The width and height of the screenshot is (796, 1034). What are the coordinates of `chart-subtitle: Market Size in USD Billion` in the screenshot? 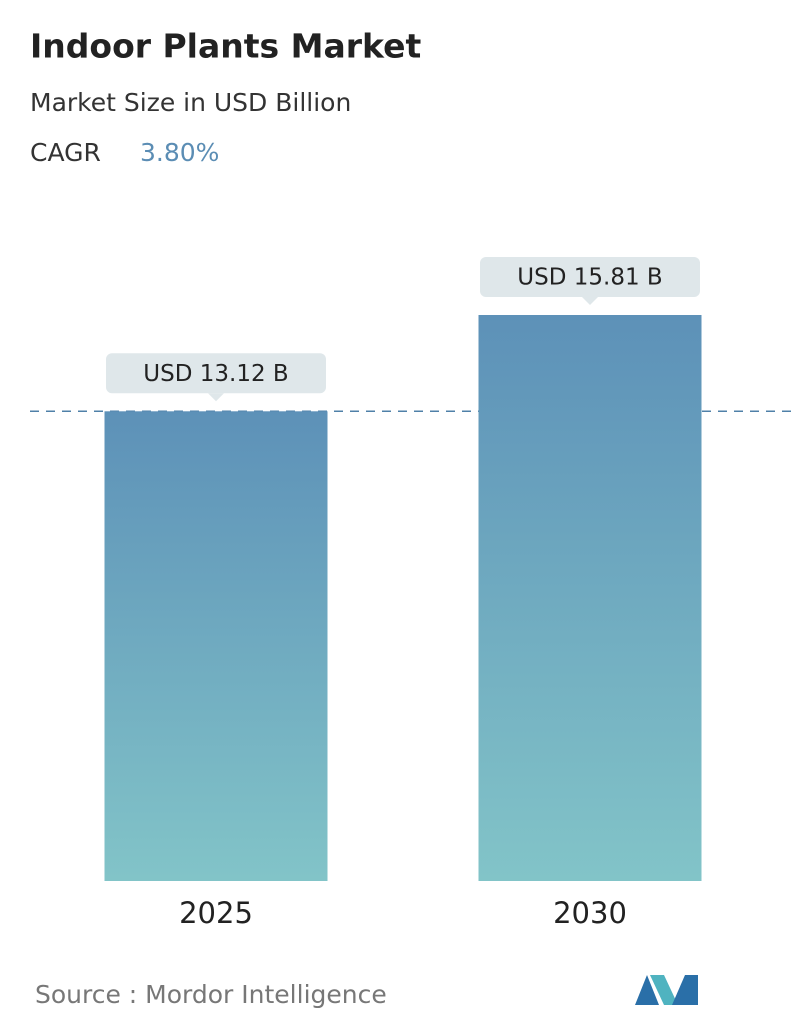 It's located at (190, 102).